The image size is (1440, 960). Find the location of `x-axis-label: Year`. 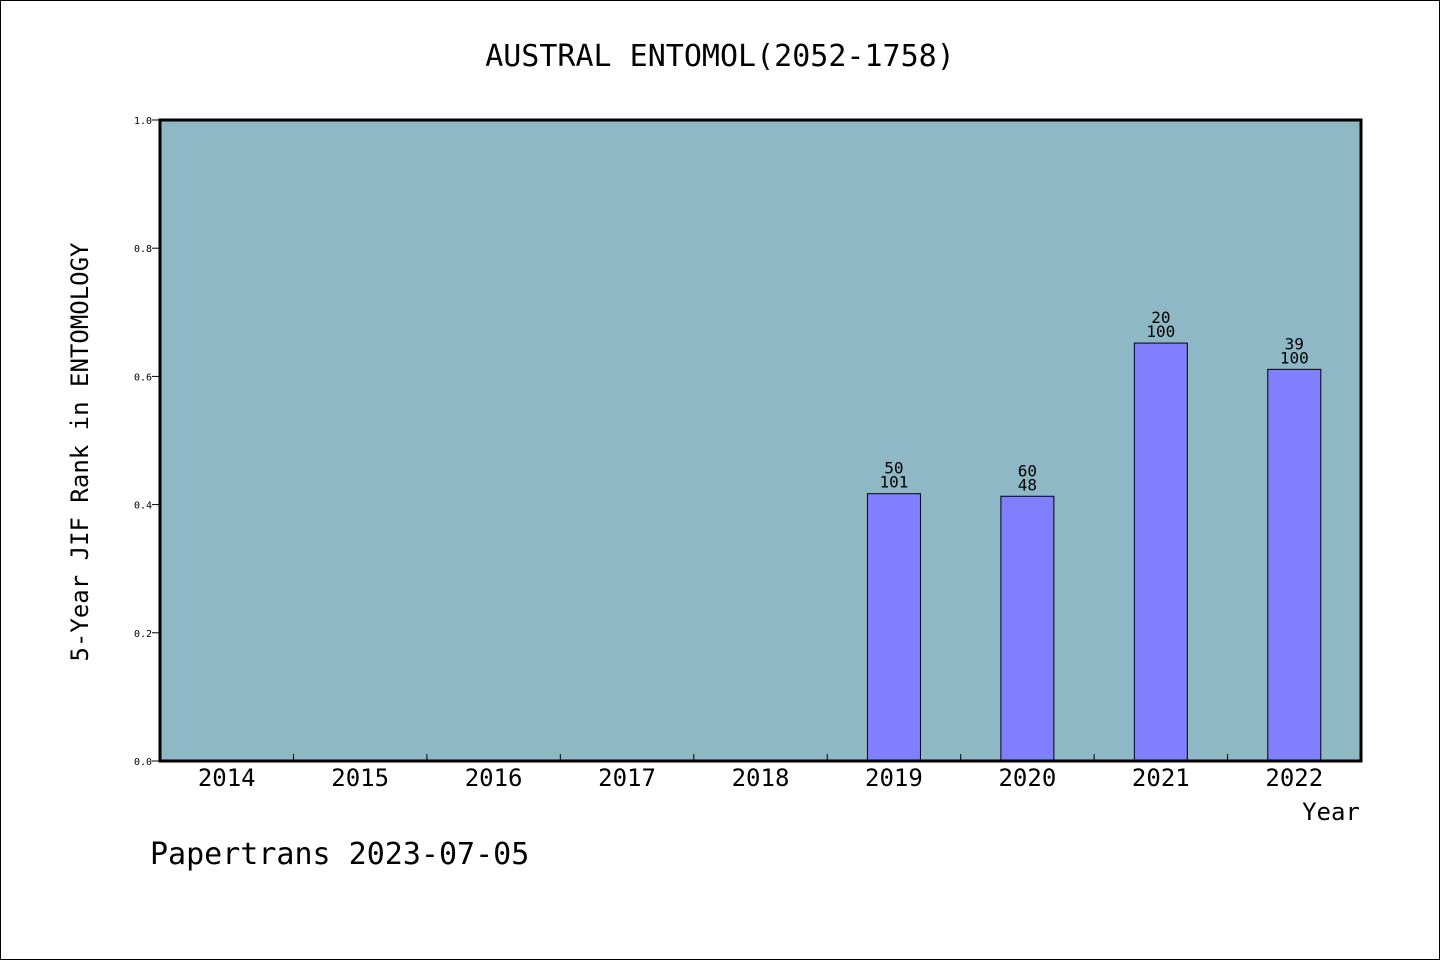

x-axis-label: Year is located at coordinates (1331, 812).